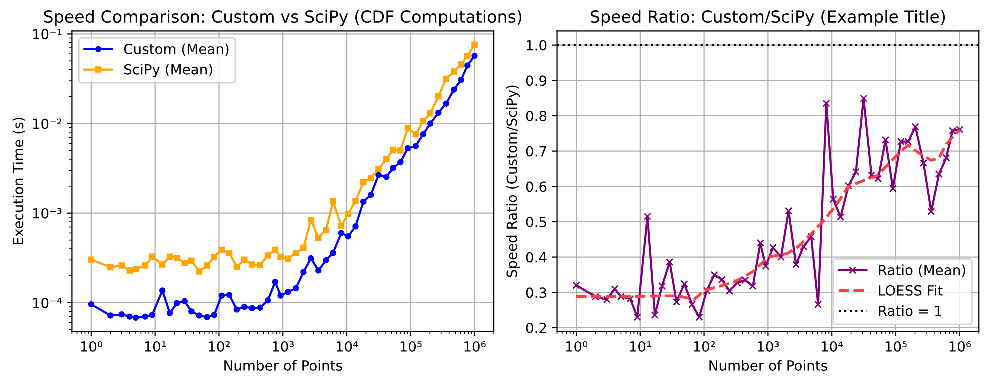 This screenshot has width=989, height=390. Describe the element at coordinates (536, 293) in the screenshot. I see `y-tick-label: 0.3` at that location.